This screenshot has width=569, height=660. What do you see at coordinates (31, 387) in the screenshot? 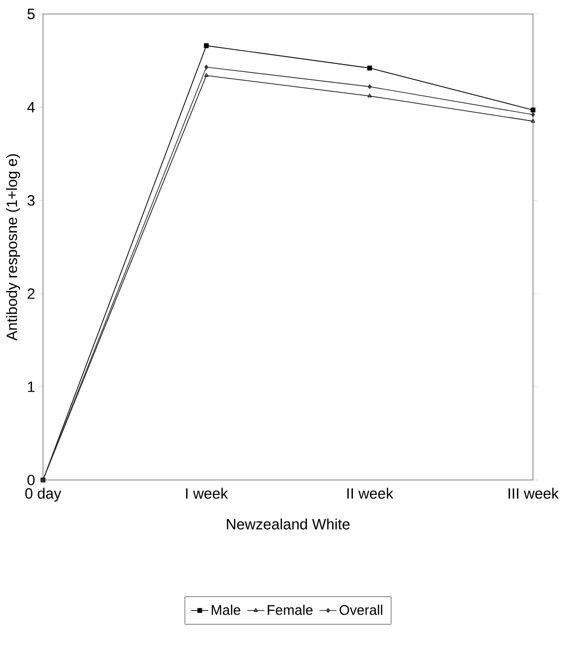
I see `y-tick-label: 1` at bounding box center [31, 387].